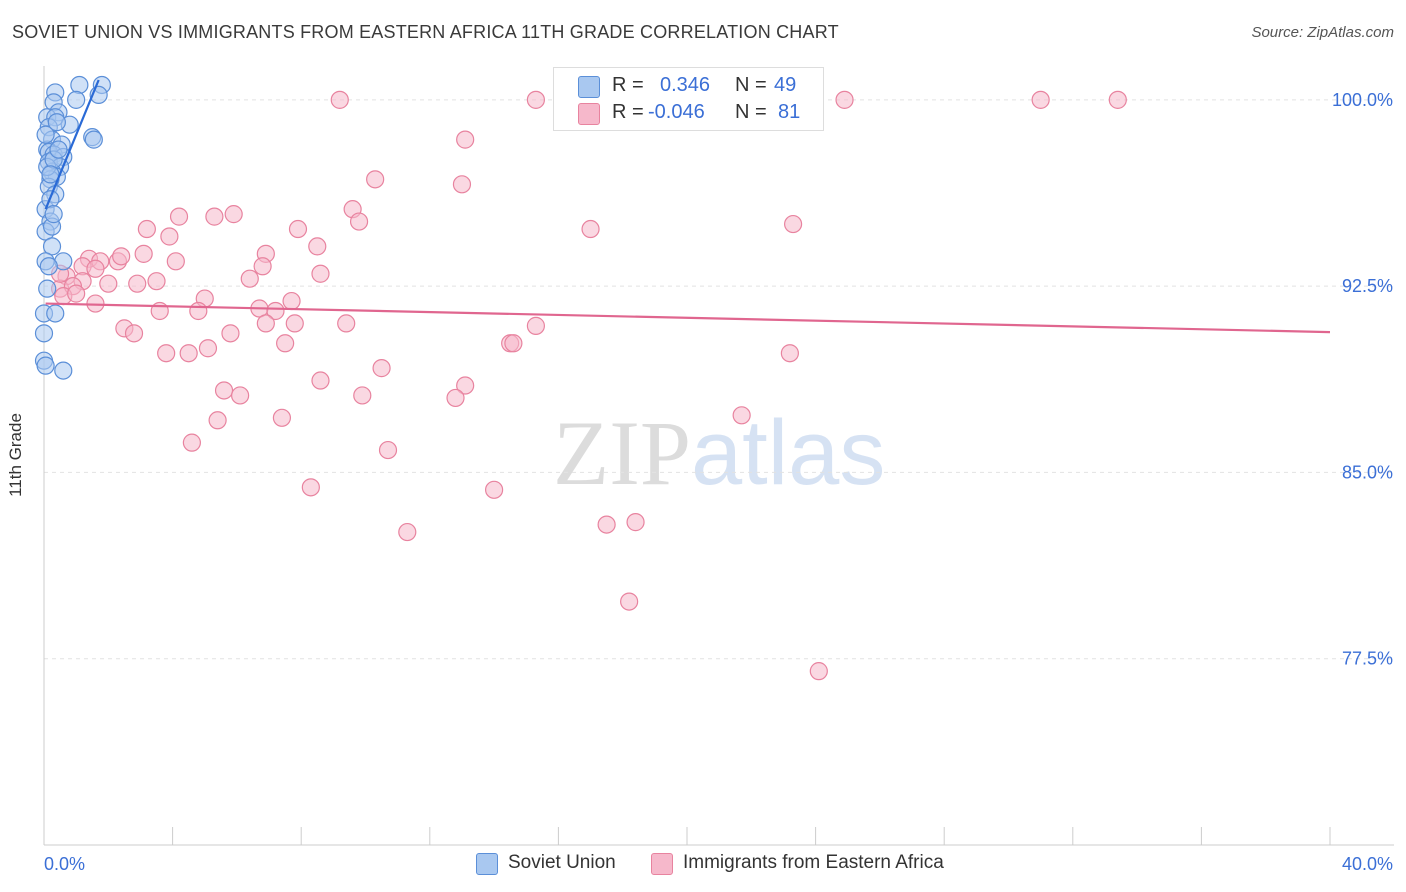 Image resolution: width=1406 pixels, height=892 pixels. Describe the element at coordinates (685, 85) in the screenshot. I see `legend-r-value: 0.346` at that location.